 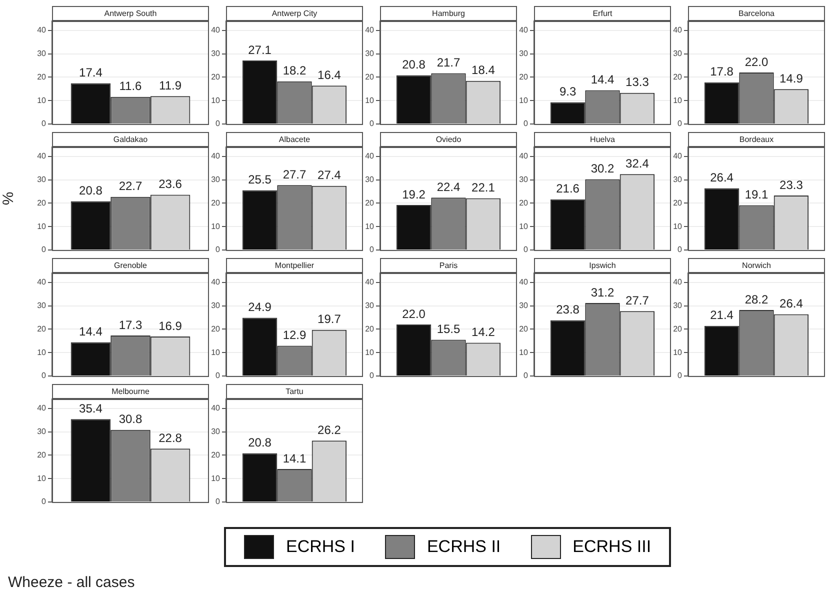 What do you see at coordinates (9, 199) in the screenshot?
I see `y-axis-title: %` at bounding box center [9, 199].